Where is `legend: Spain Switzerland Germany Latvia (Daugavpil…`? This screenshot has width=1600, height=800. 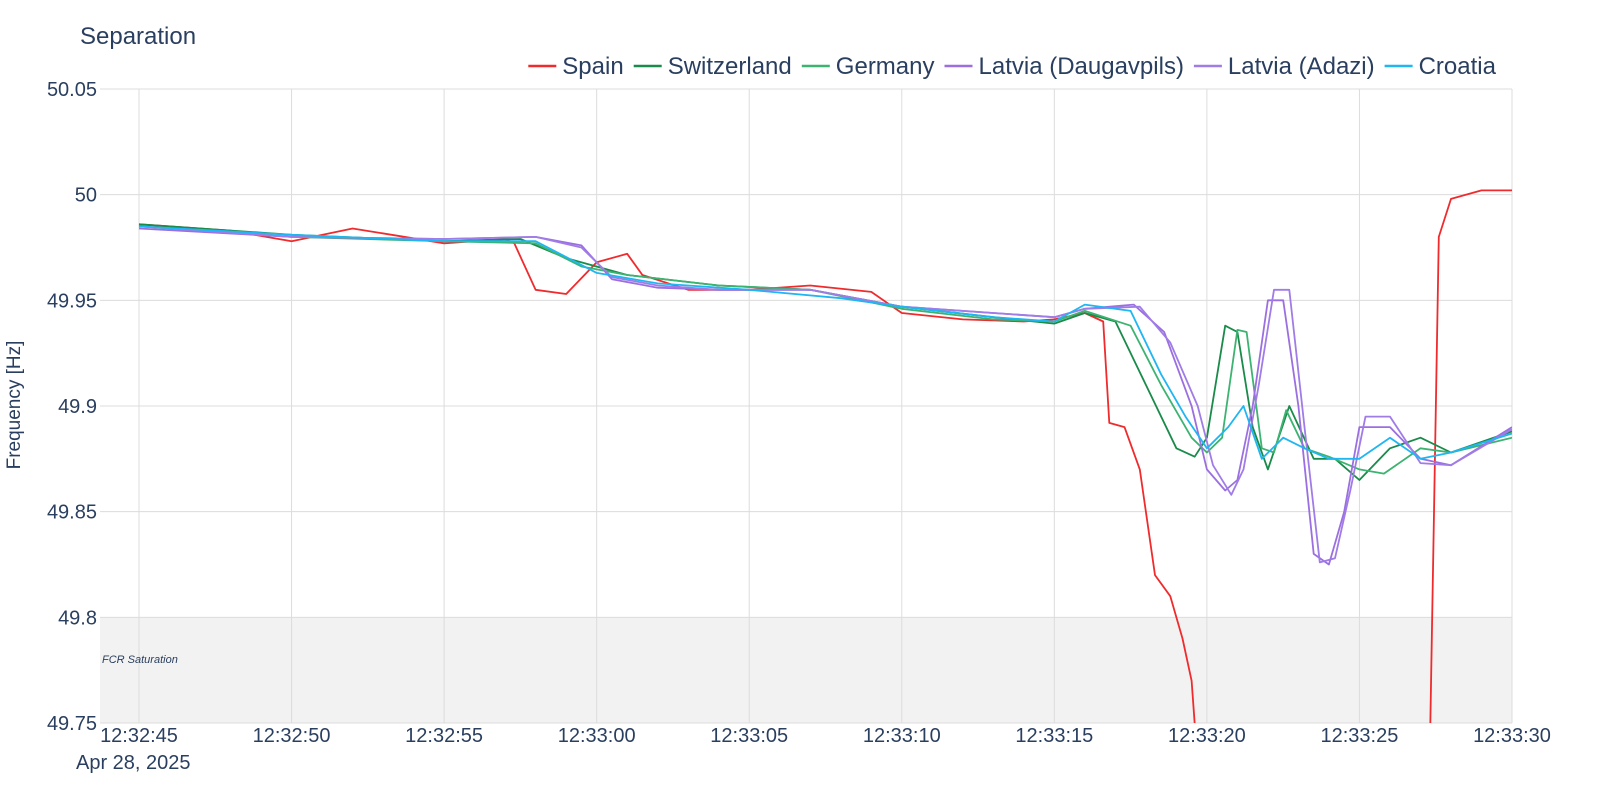
legend: Spain Switzerland Germany Latvia (Daugavpil… is located at coordinates (1012, 66).